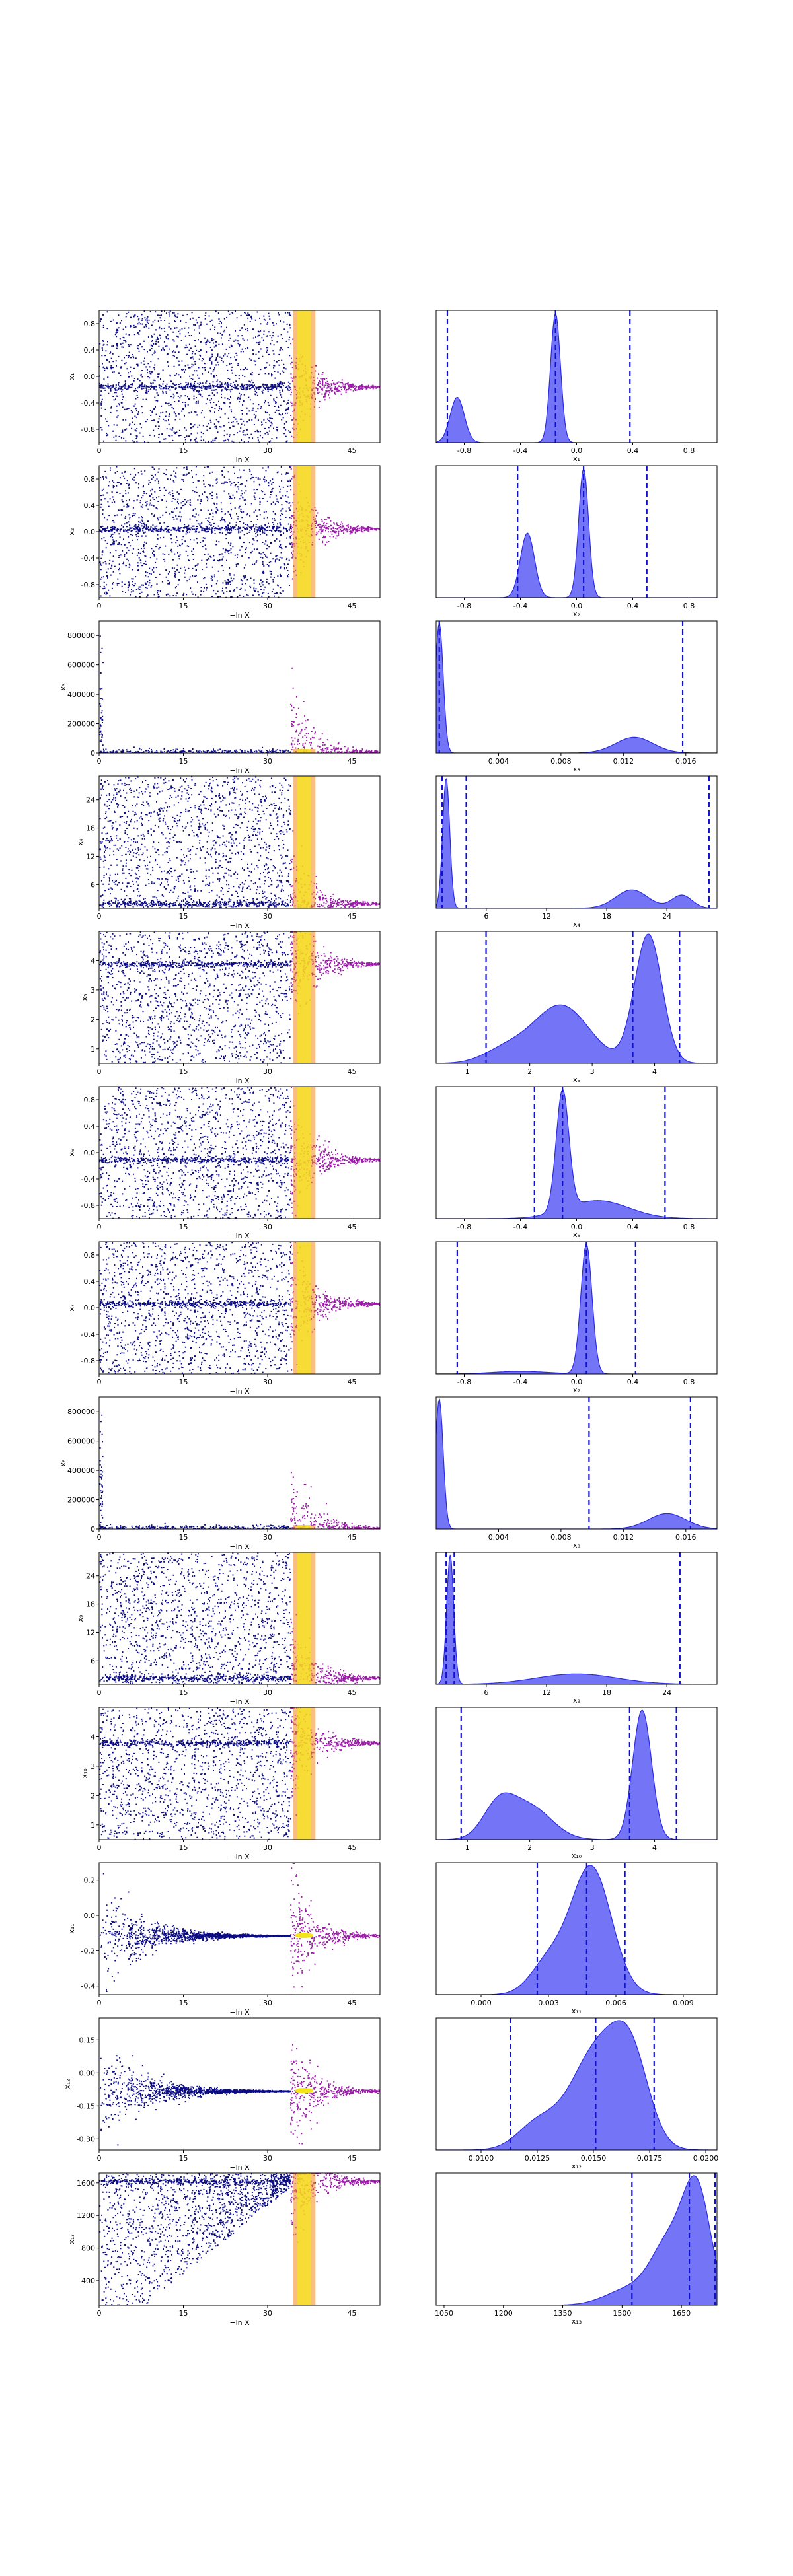 The image size is (793, 2576). Describe the element at coordinates (90, 801) in the screenshot. I see `trace-ytick-label: 24` at that location.